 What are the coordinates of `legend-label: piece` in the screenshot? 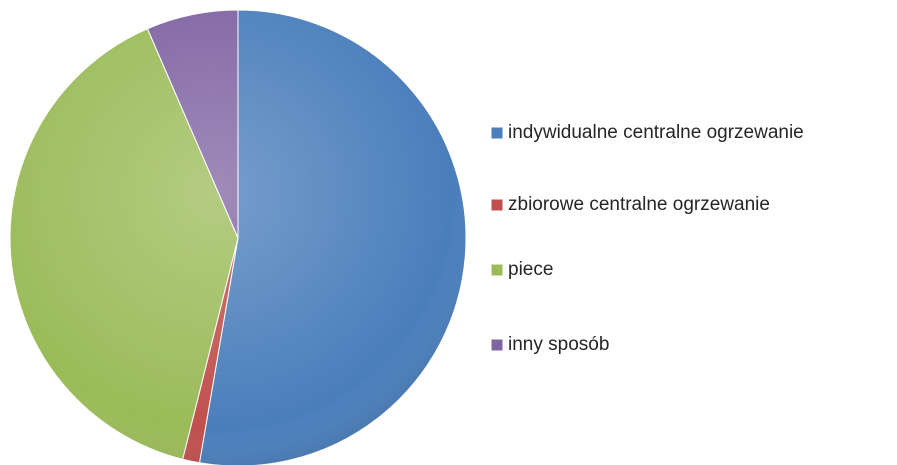 It's located at (530, 269).